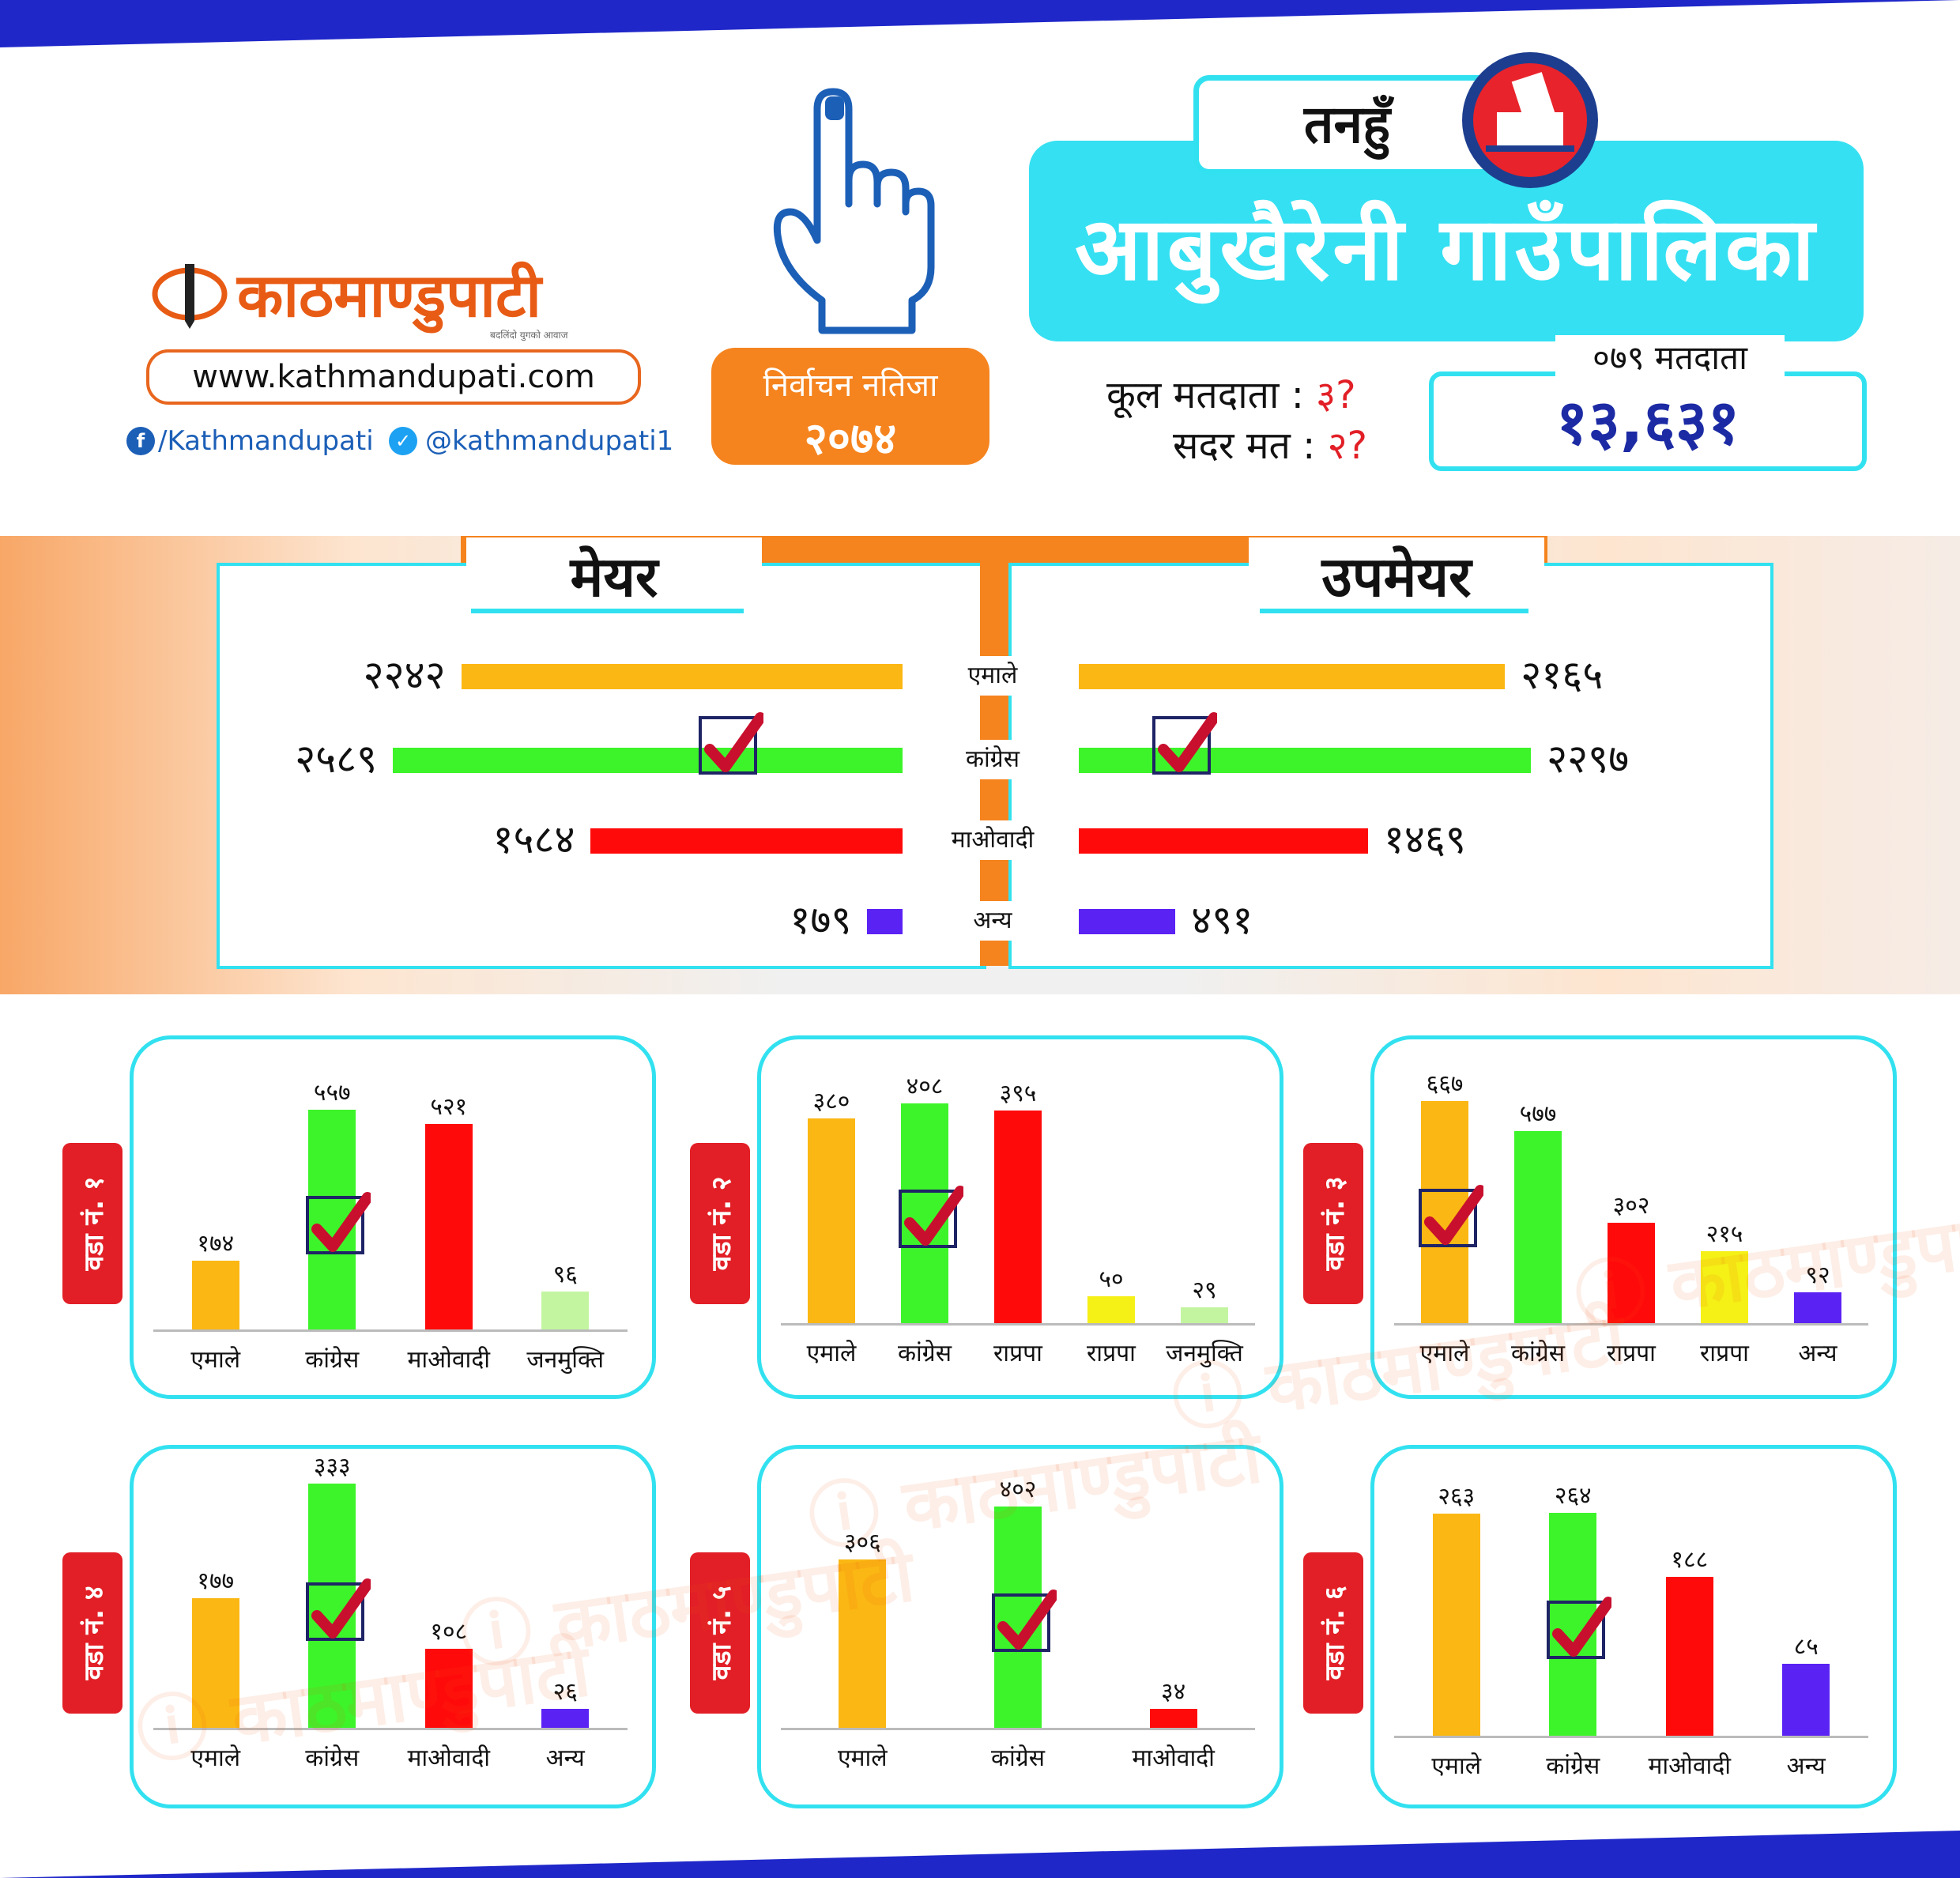 This screenshot has width=1960, height=1878. Describe the element at coordinates (1270, 444) in the screenshot. I see `valid-votes: सदर मत : २?` at that location.